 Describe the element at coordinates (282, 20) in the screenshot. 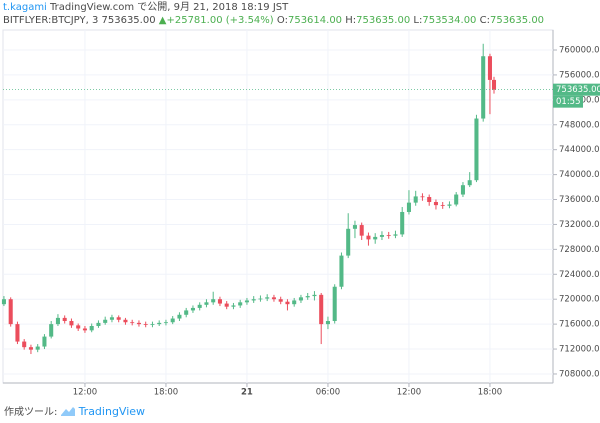

I see `o-label: O:` at that location.